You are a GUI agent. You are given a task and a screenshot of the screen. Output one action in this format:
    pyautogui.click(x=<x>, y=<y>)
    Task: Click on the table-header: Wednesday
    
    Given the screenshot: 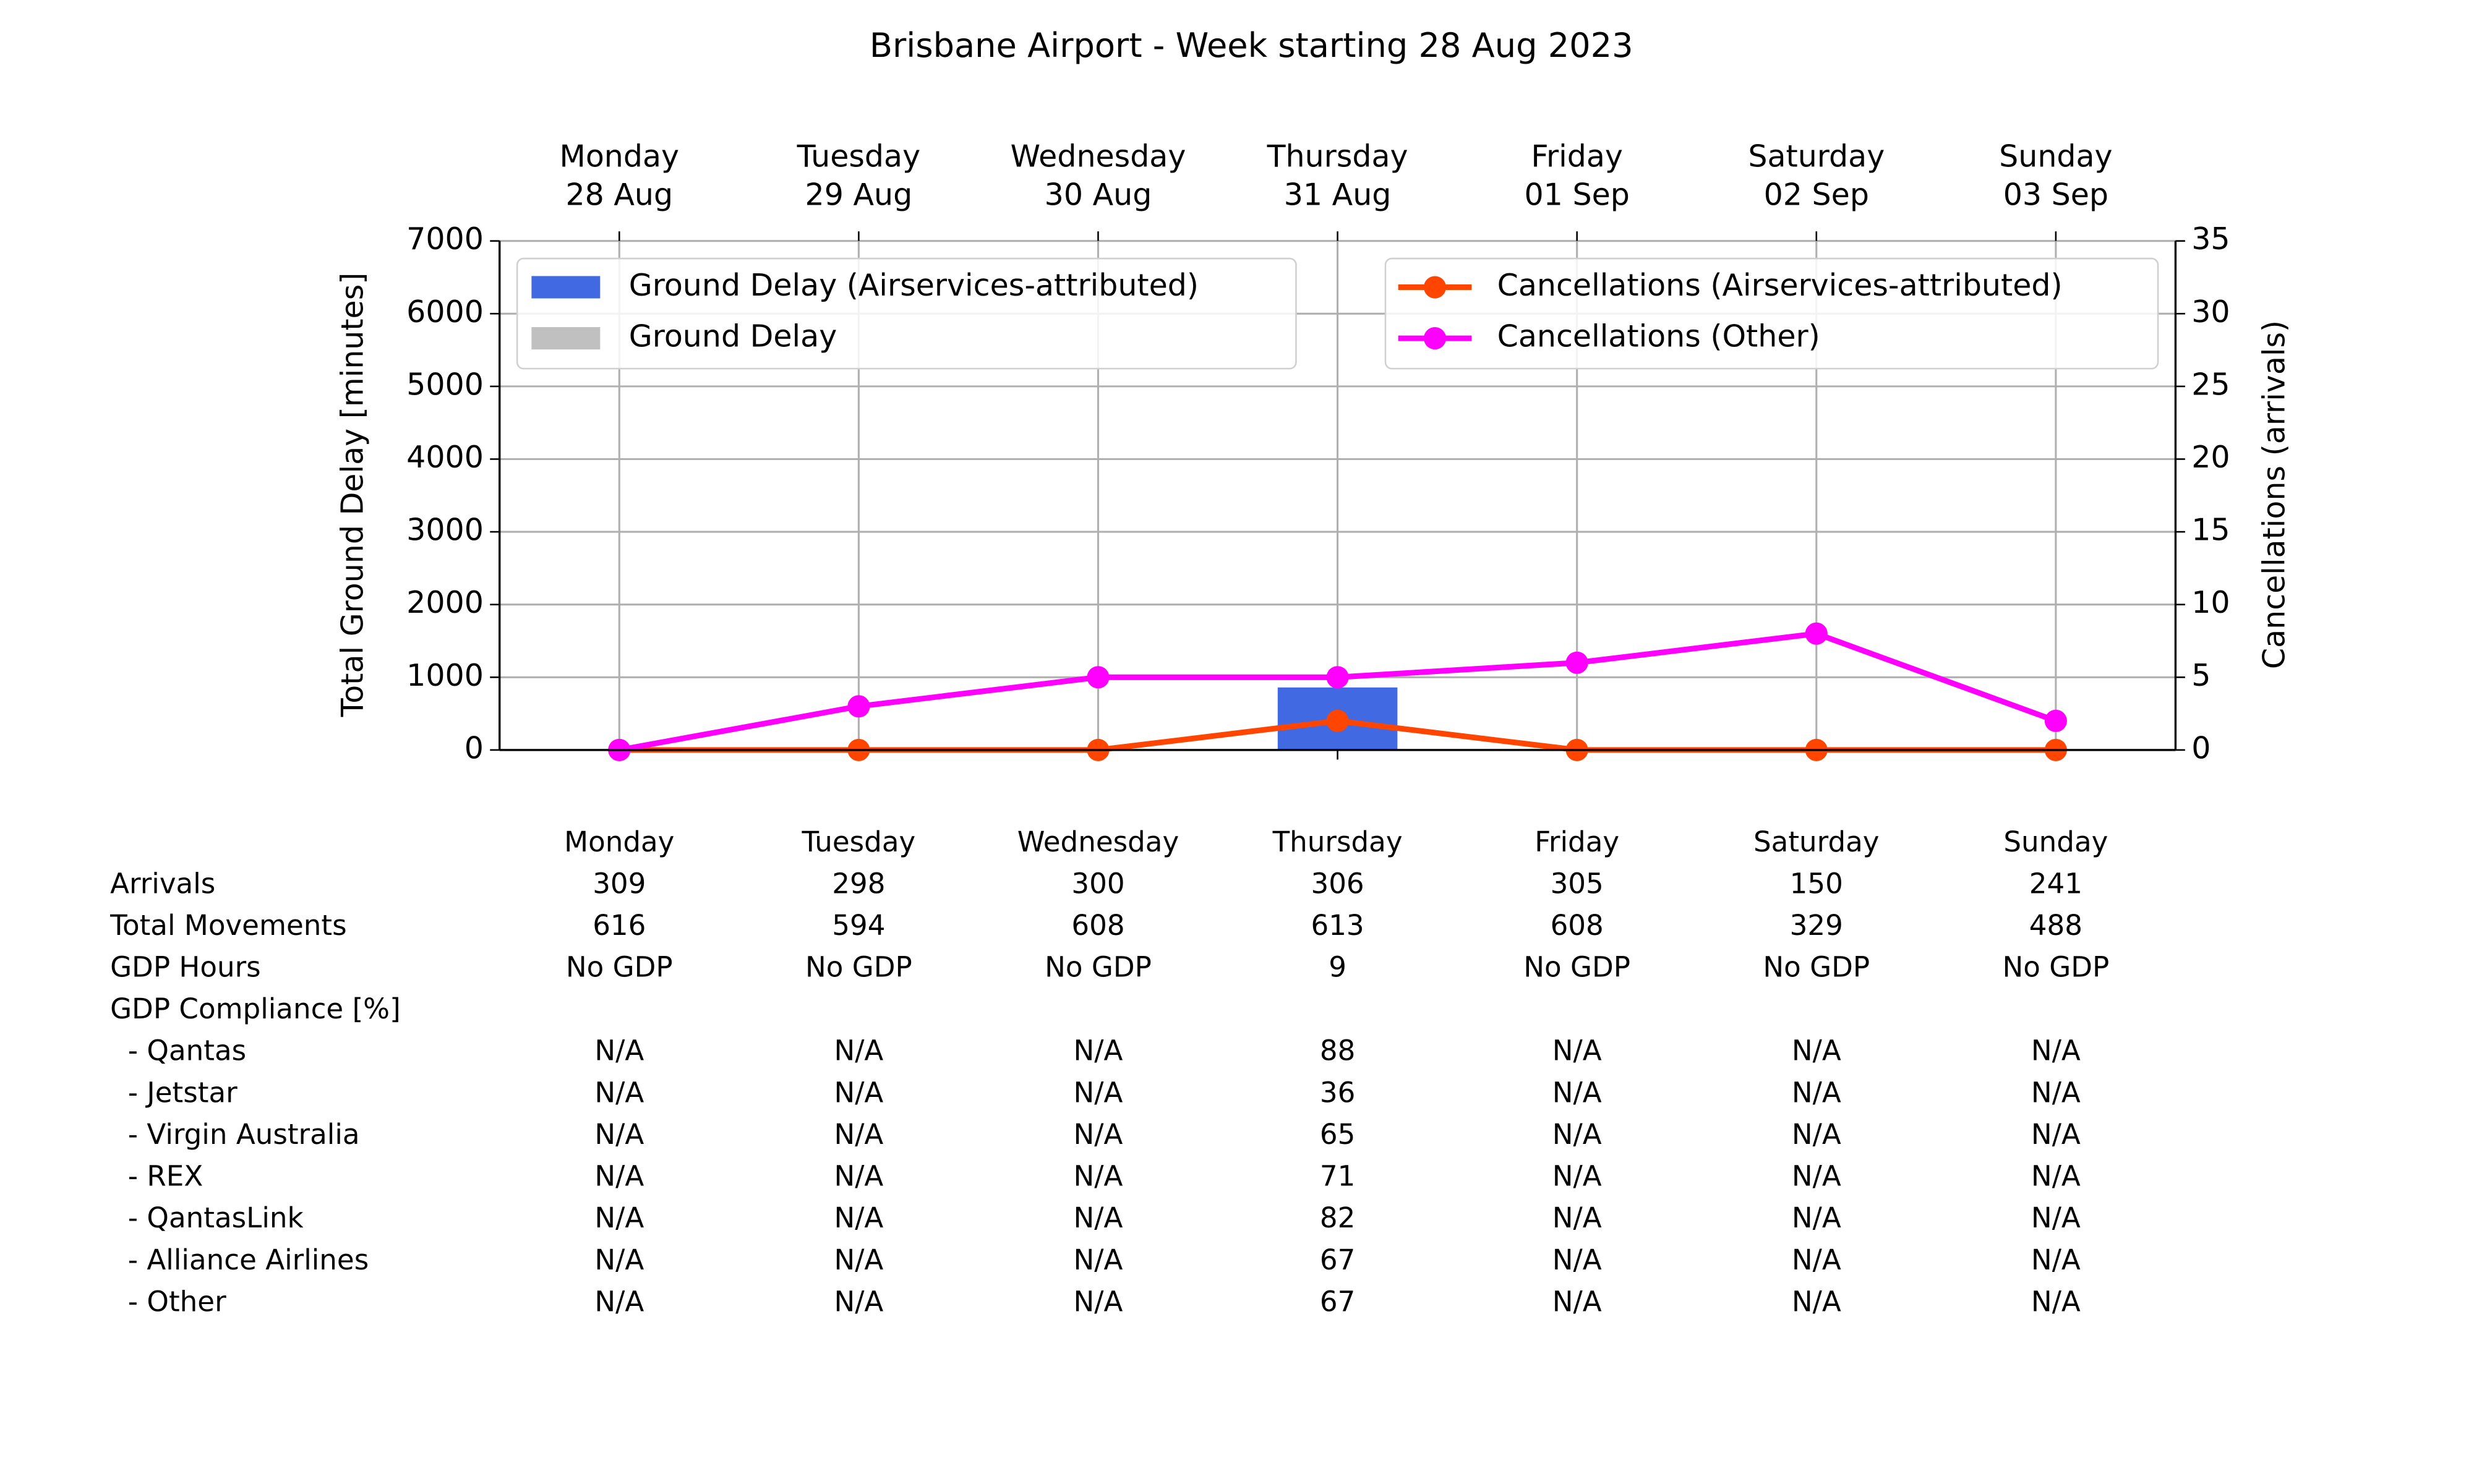 What is the action you would take?
    pyautogui.click(x=1098, y=841)
    